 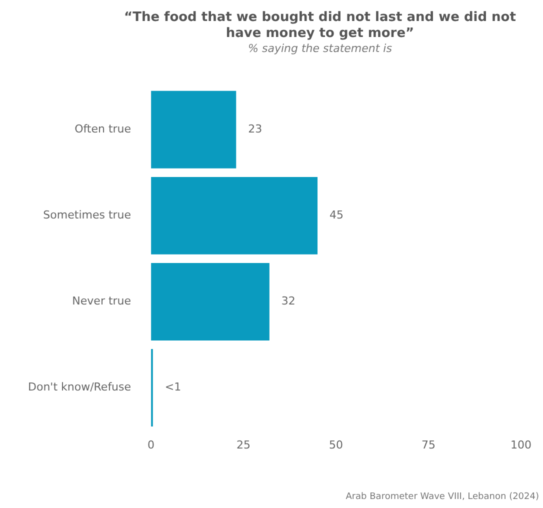 What do you see at coordinates (102, 301) in the screenshot?
I see `y-tick-label: Never true` at bounding box center [102, 301].